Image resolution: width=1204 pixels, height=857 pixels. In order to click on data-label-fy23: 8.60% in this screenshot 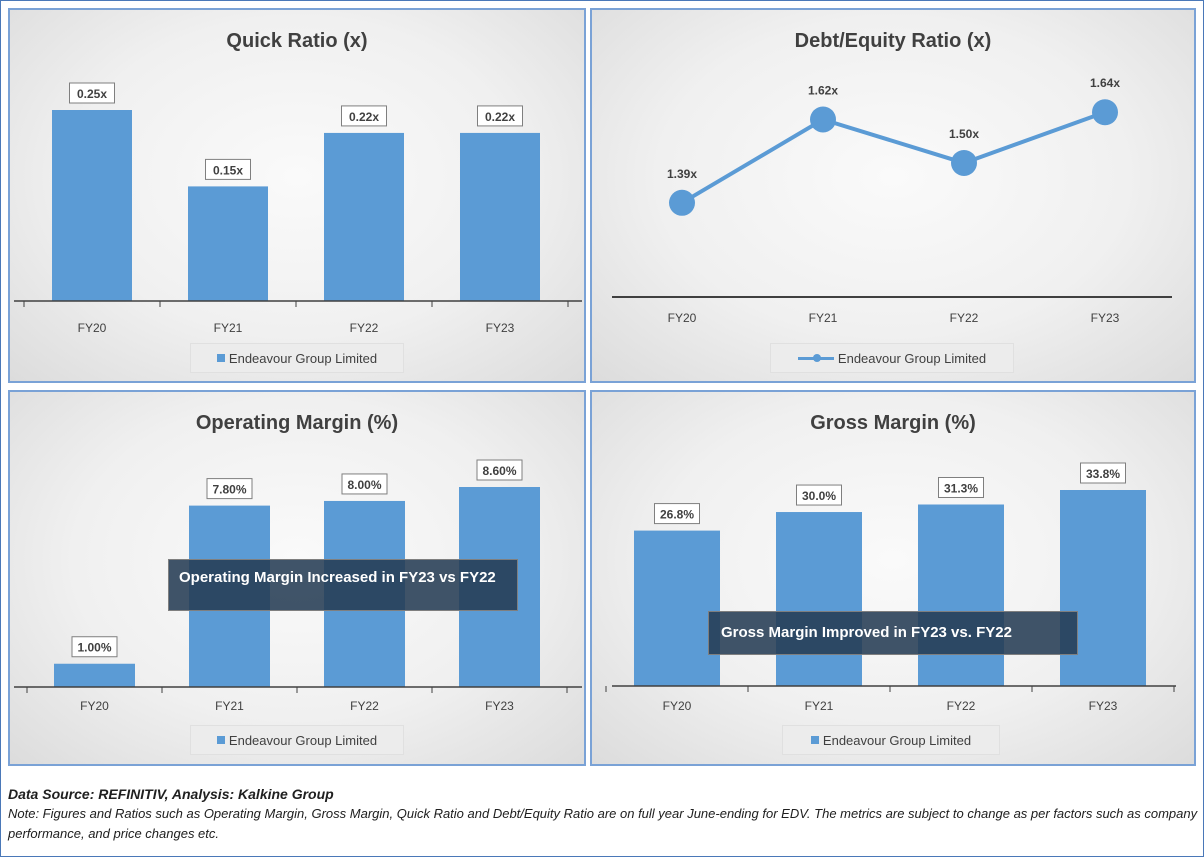, I will do `click(499, 471)`.